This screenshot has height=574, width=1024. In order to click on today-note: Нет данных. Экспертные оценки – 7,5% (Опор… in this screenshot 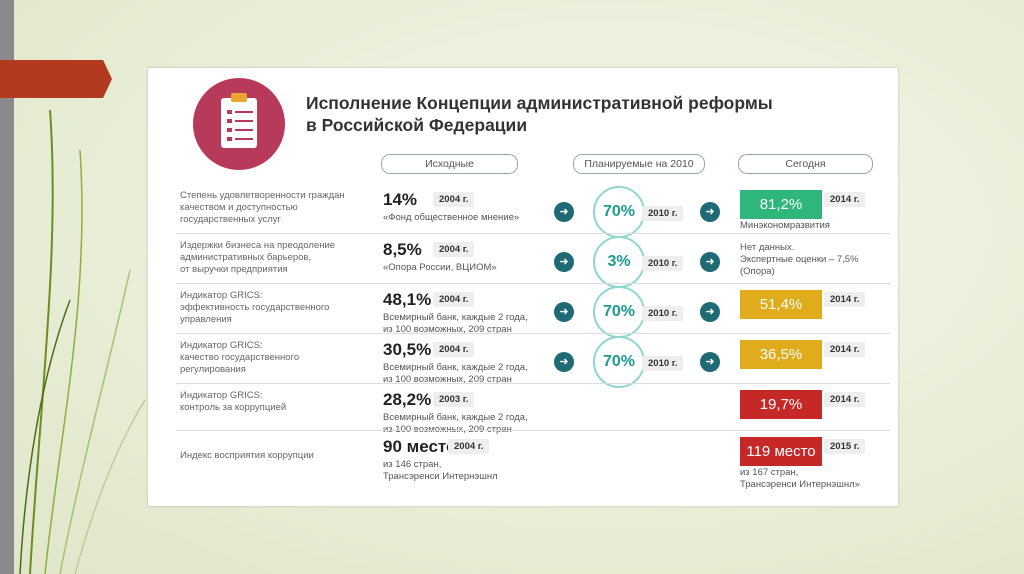, I will do `click(799, 260)`.